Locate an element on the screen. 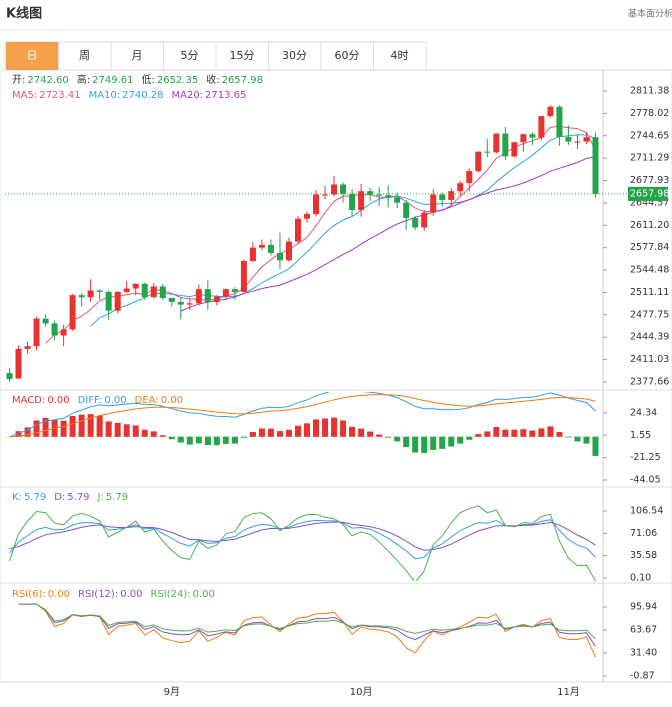 The width and height of the screenshot is (672, 707). y-tick-label: 2644.57 is located at coordinates (649, 202).